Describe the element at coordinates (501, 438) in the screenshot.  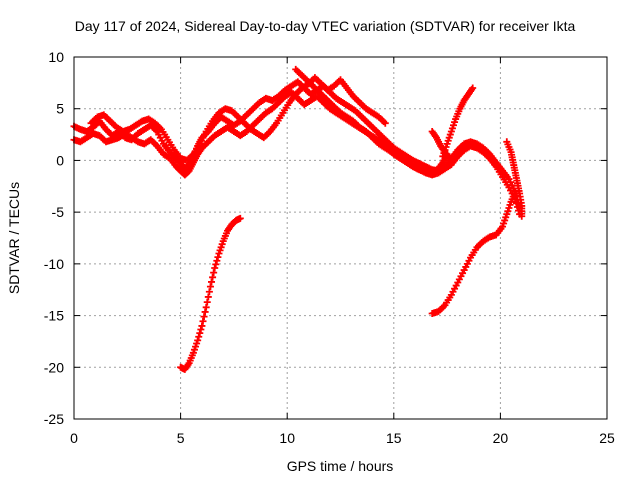
I see `x-tick-label: 20` at that location.